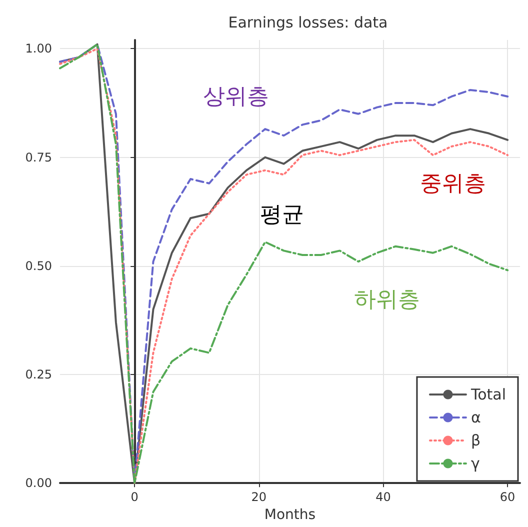  I want to click on legend-label: α, so click(475, 417).